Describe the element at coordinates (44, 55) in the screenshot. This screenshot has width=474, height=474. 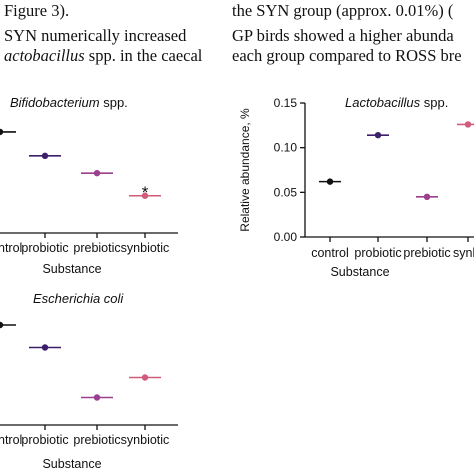
I see `body-text-left-line3-italic: actobacillus` at that location.